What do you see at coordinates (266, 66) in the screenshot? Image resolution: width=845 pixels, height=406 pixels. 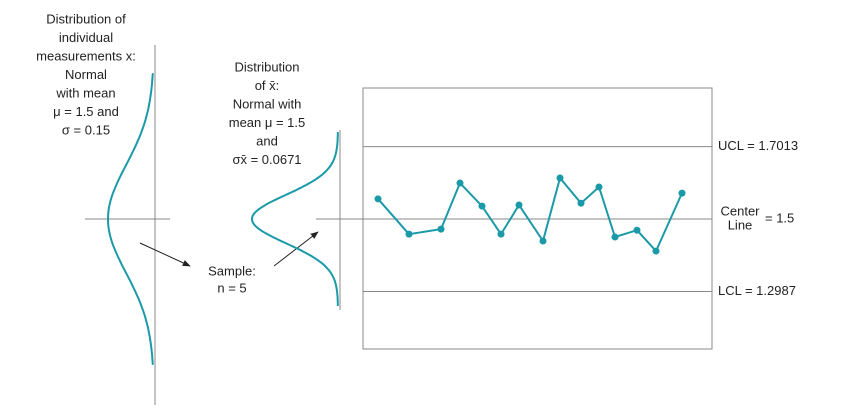 I see `distribution-text: Distribution` at bounding box center [266, 66].